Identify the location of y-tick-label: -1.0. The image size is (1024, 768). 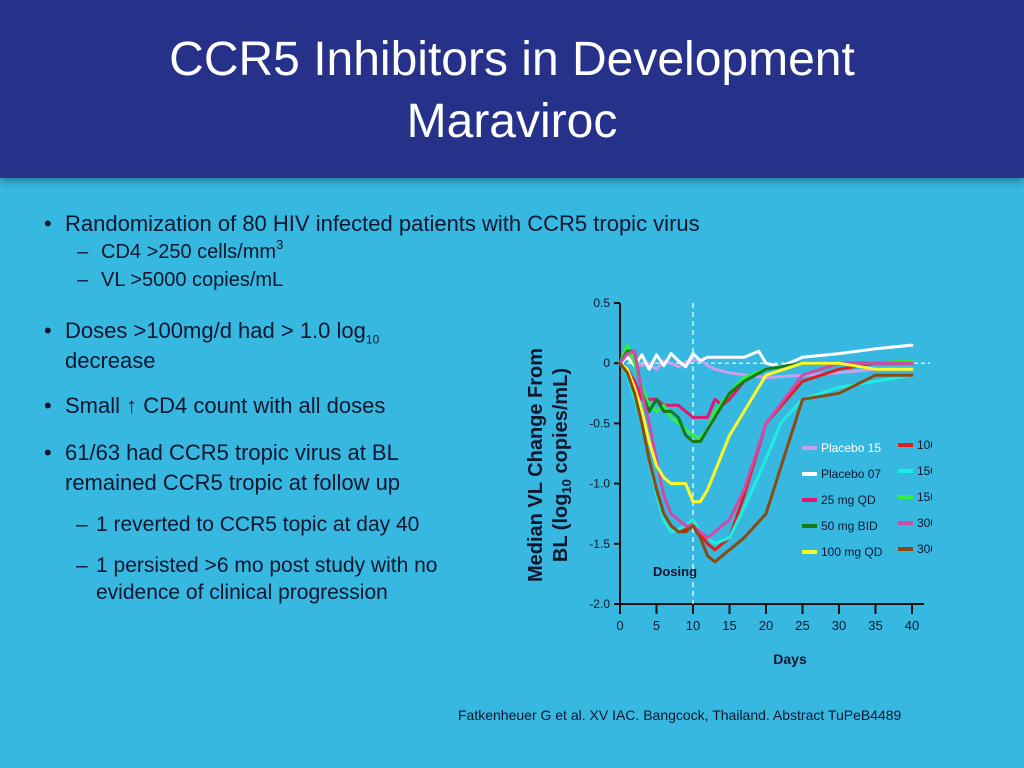
(599, 484).